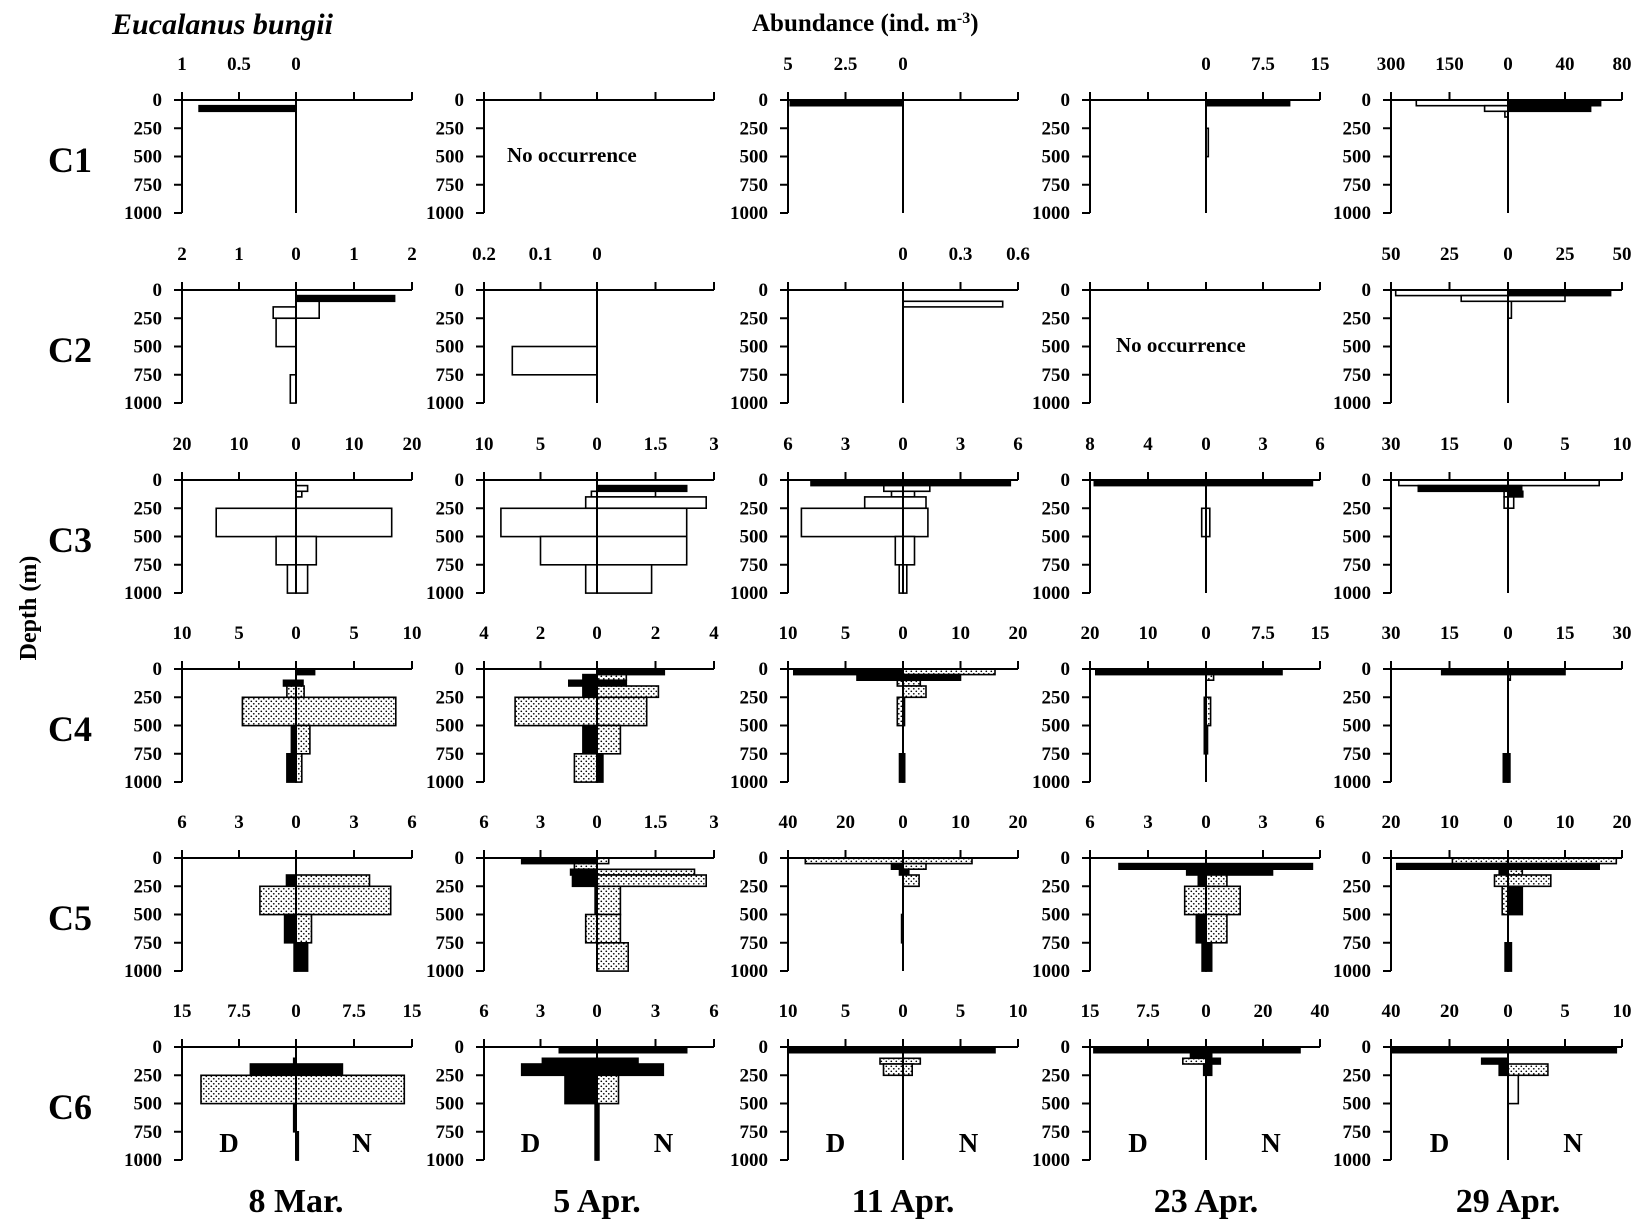 This screenshot has width=1632, height=1225. I want to click on panel-c6-col1: 15 7.5 0 7.5 15 0 250 500 750 1000 D N, so click(273, 1086).